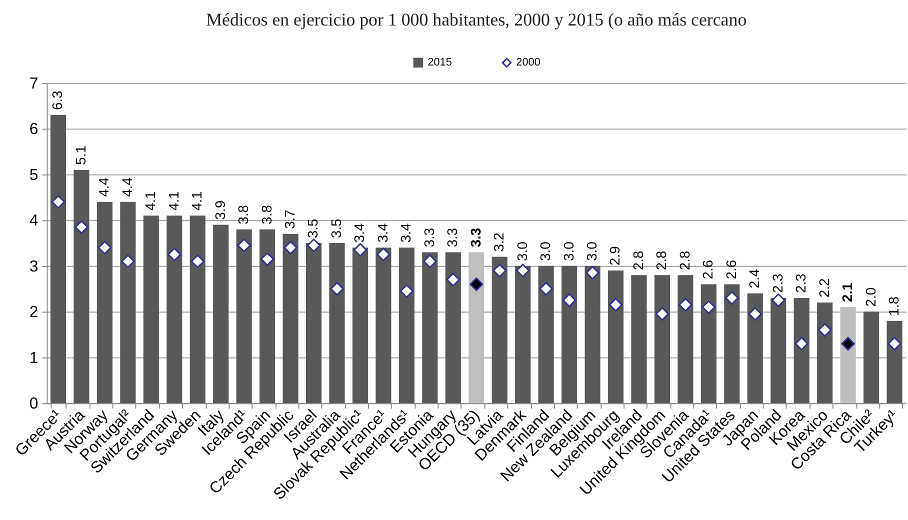 The width and height of the screenshot is (908, 520). I want to click on legend-label: 2000, so click(528, 62).